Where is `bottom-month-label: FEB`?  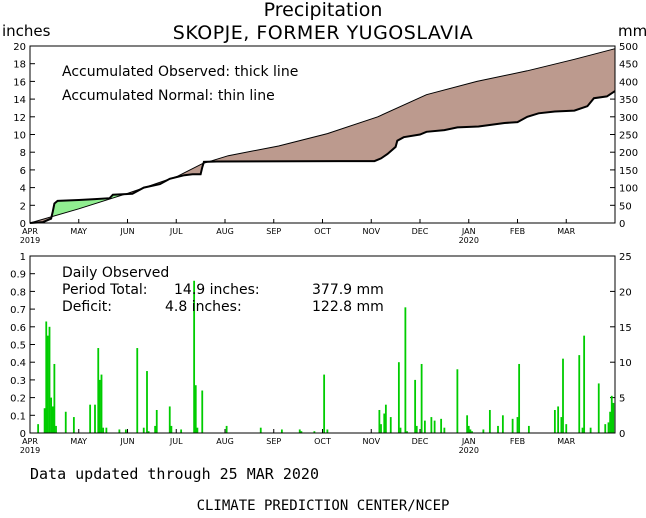 bottom-month-label: FEB is located at coordinates (517, 441).